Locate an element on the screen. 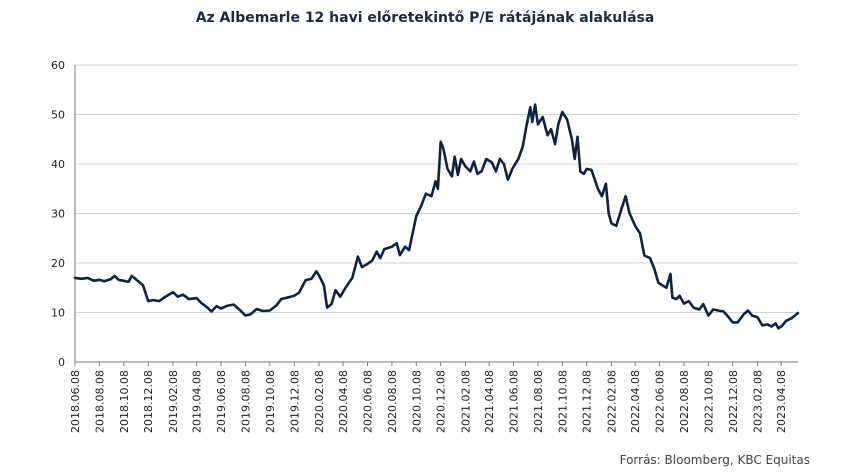 The height and width of the screenshot is (474, 850). x-tick-label: 2019.10.08 is located at coordinates (270, 401).